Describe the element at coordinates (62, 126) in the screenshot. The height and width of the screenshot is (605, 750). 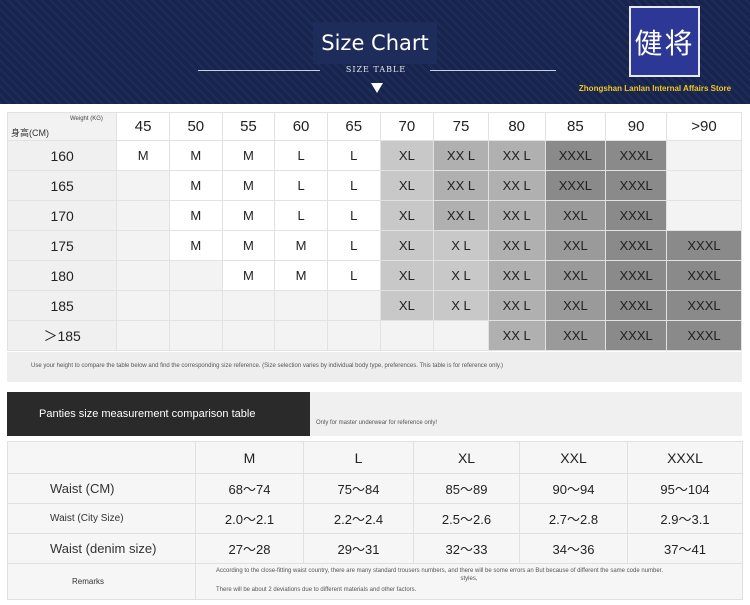
I see `corner-cell: Weight (KG) 身高(CM)` at that location.